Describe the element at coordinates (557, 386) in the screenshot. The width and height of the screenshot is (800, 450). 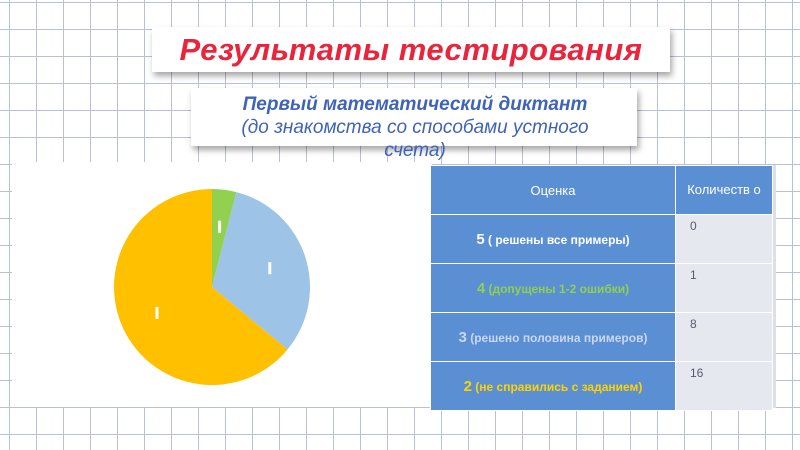
I see `grade-description: (не справились с заданием)` at that location.